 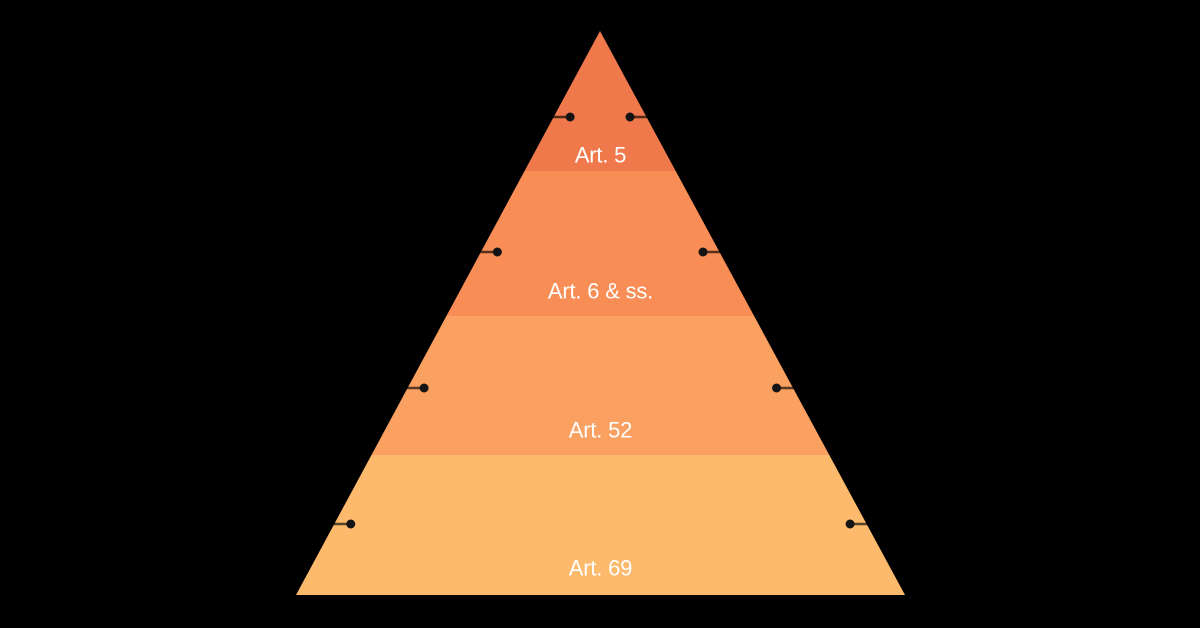 I want to click on pyramid-level-label: Art. 6 & ss., so click(x=600, y=291).